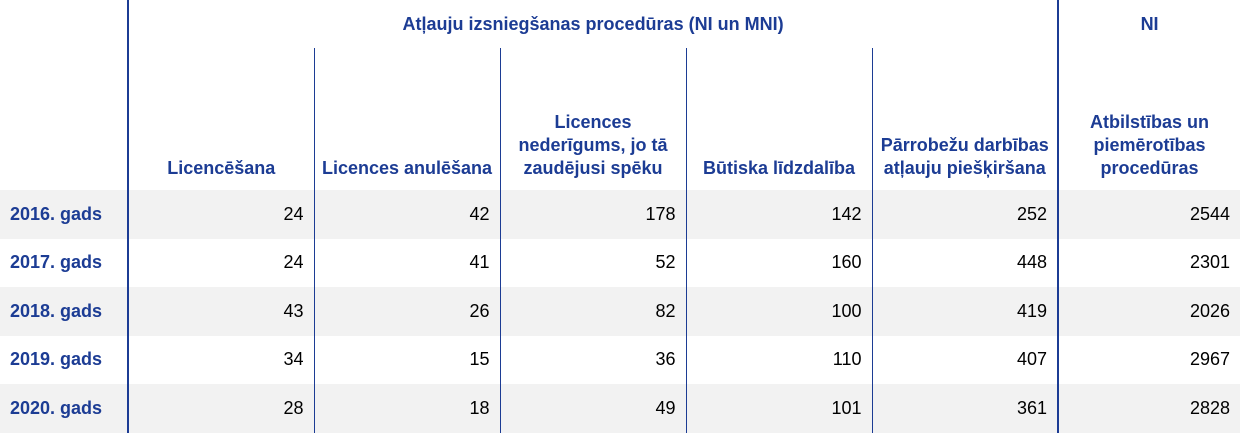 This screenshot has height=433, width=1240. What do you see at coordinates (56, 262) in the screenshot?
I see `row-label: 2017. gads` at bounding box center [56, 262].